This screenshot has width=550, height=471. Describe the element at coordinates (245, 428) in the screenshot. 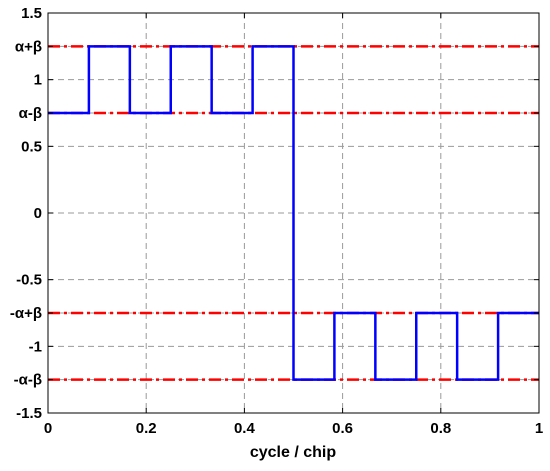

I see `x-tick-label: 0.4` at that location.